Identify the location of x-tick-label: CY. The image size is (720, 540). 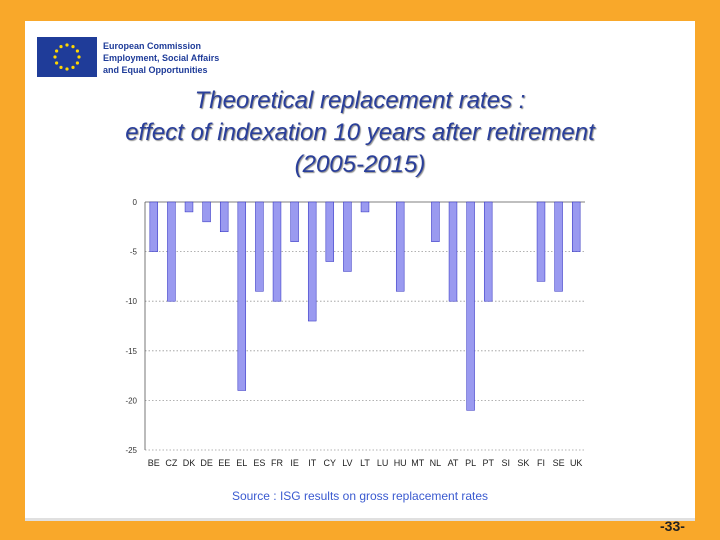
(330, 463).